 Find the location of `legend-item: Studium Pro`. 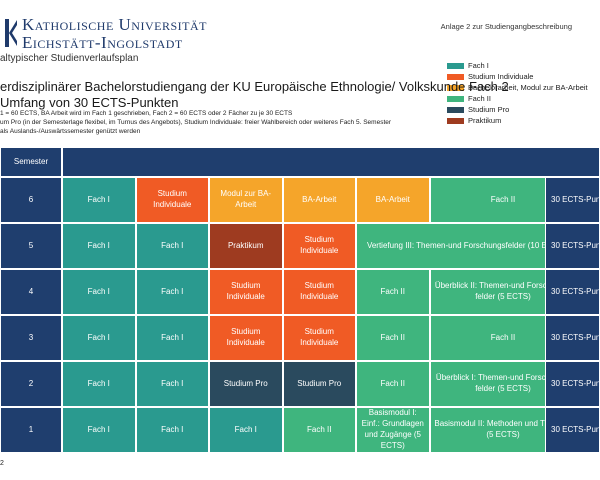

legend-item: Studium Pro is located at coordinates (517, 109).